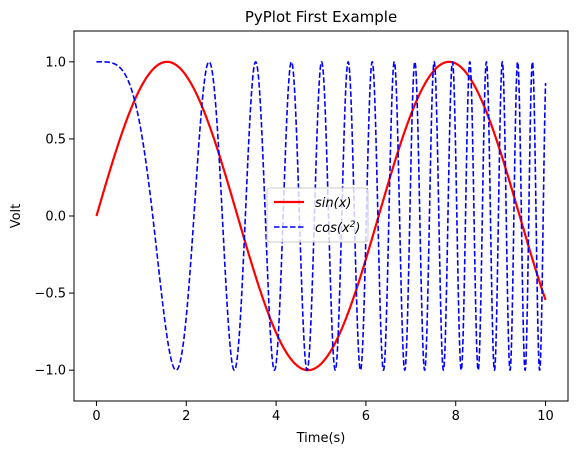 Image resolution: width=579 pixels, height=453 pixels. Describe the element at coordinates (50, 371) in the screenshot. I see `y-tick-label: −1.0` at that location.